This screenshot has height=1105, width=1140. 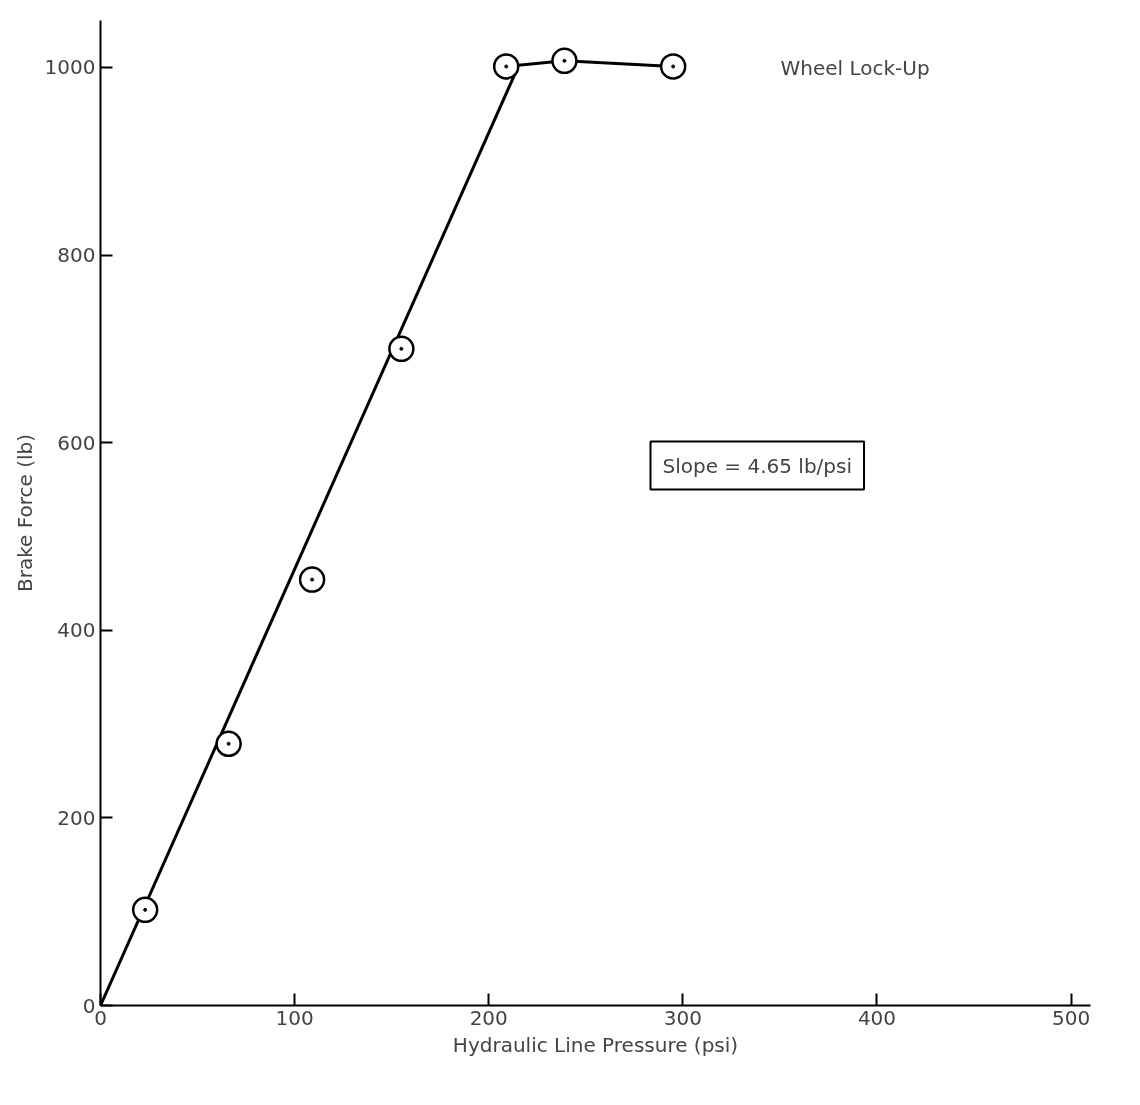 What do you see at coordinates (1071, 1017) in the screenshot?
I see `x-tick-label: 500` at bounding box center [1071, 1017].